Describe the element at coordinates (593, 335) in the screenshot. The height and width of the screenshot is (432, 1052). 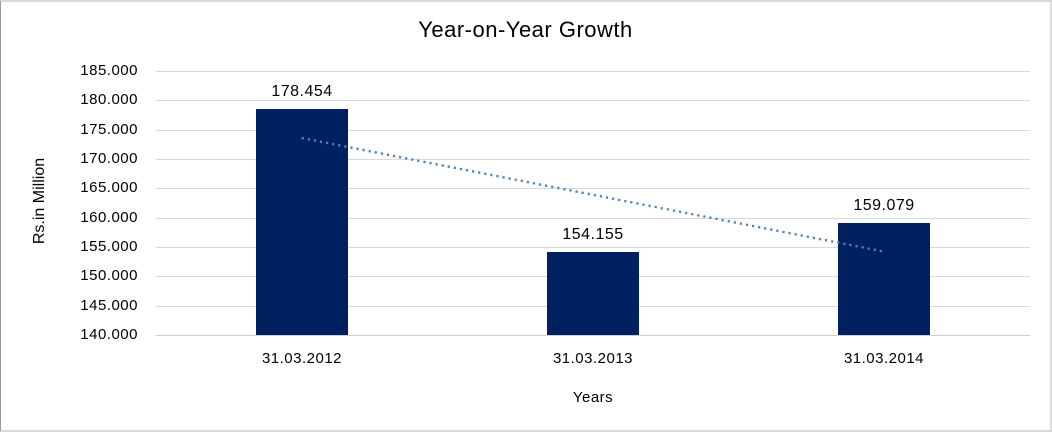
I see `x-axis-line` at that location.